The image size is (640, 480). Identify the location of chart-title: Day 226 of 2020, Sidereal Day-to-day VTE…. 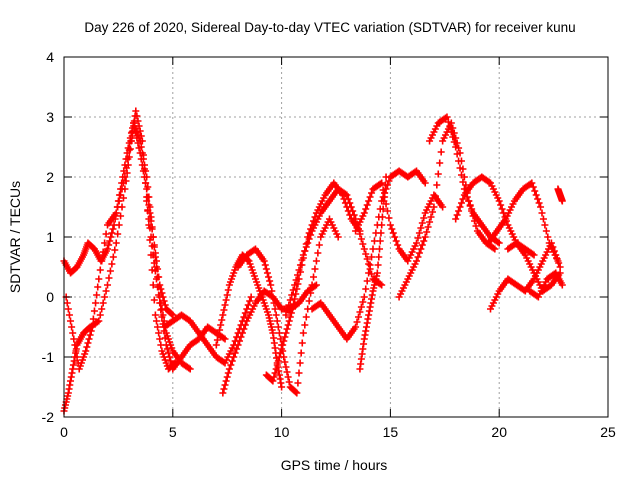
(329, 27).